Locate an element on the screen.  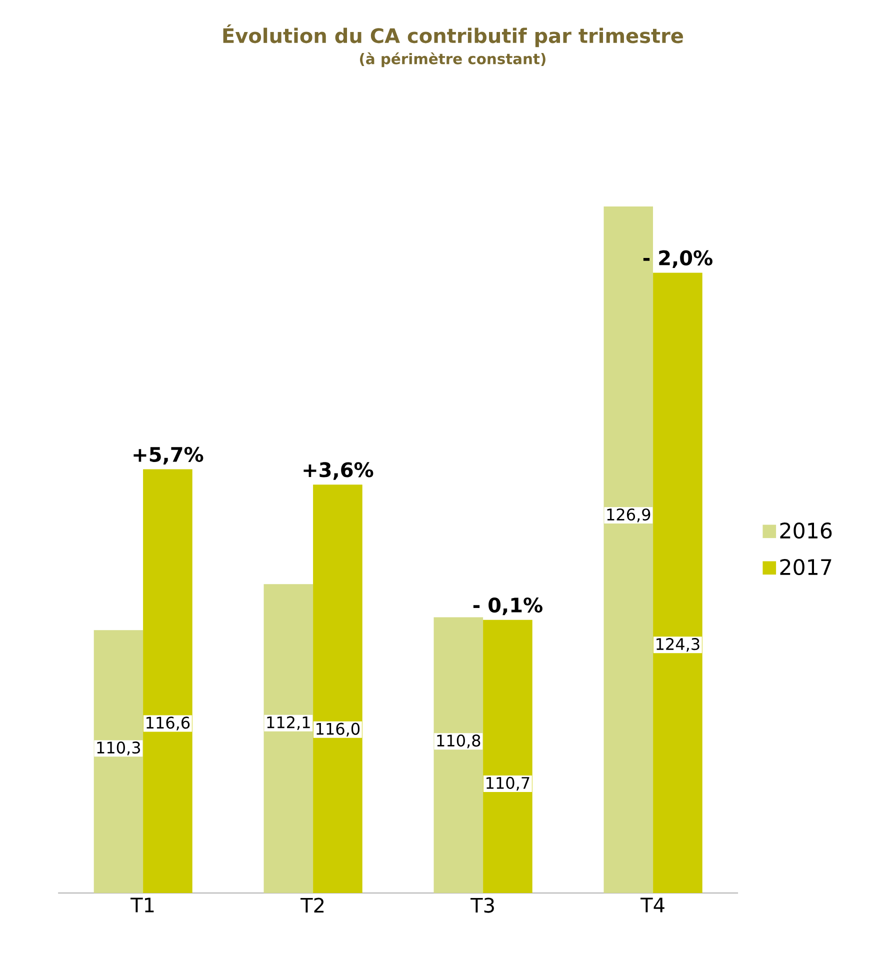
annotation: +5,7% is located at coordinates (169, 455).